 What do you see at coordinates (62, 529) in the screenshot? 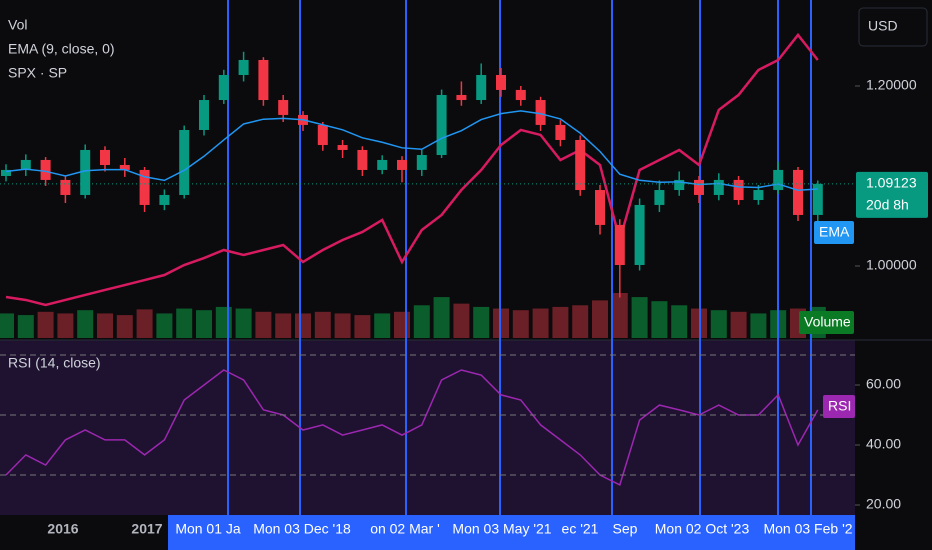
I see `x-tick-label: 2016` at bounding box center [62, 529].